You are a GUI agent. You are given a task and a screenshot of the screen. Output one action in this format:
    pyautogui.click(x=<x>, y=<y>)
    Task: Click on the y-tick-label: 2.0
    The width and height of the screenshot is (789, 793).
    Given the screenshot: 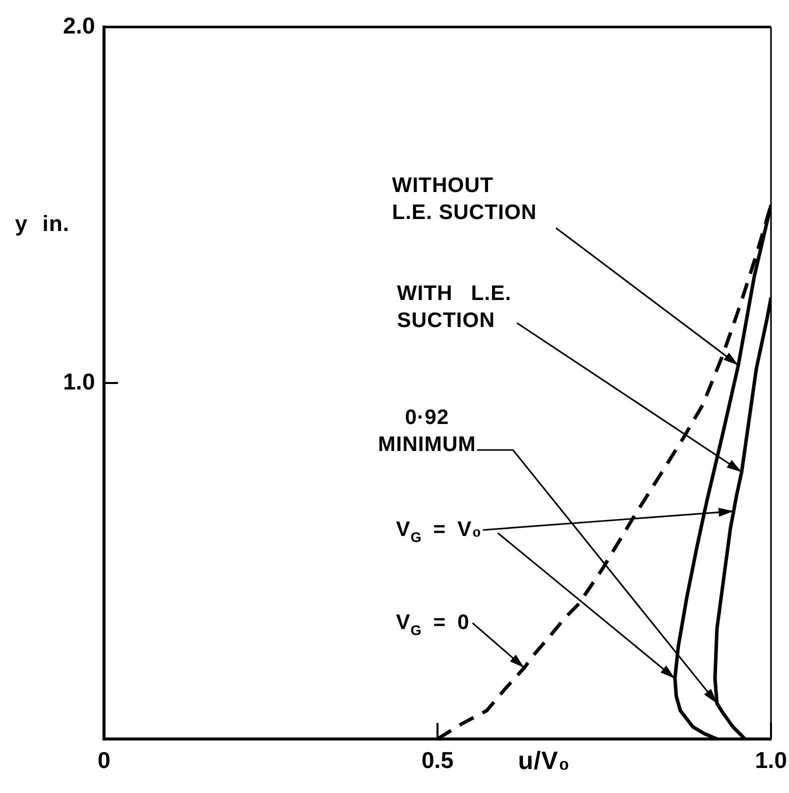 What is the action you would take?
    pyautogui.click(x=79, y=25)
    